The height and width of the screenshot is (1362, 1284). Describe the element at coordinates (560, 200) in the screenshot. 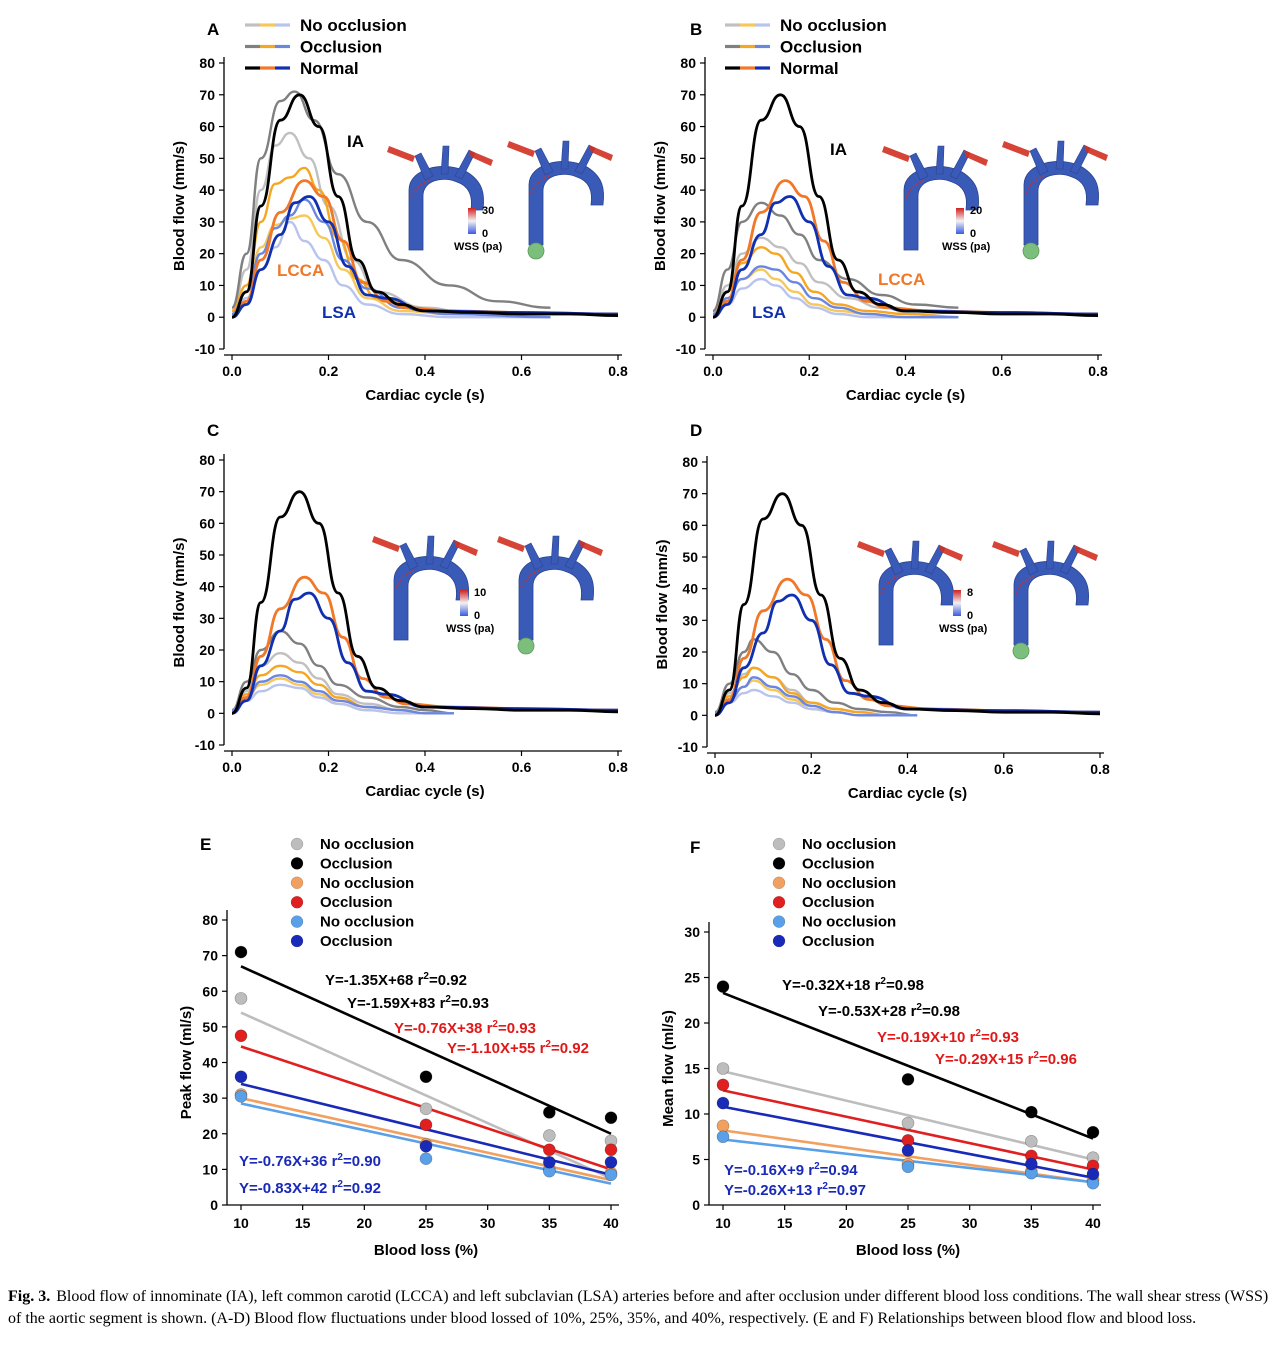

I see `aorta-model-occluded` at that location.